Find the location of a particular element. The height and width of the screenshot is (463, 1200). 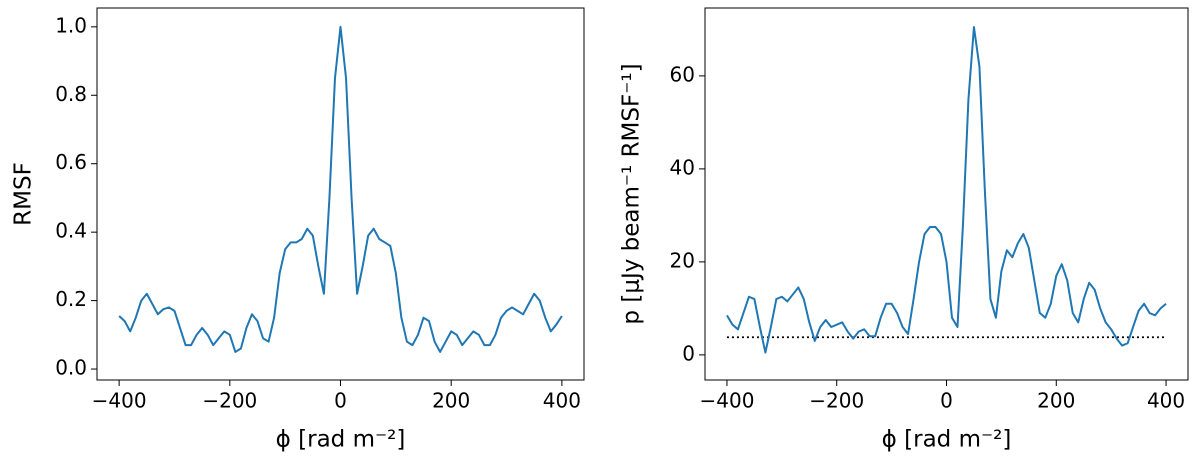

y-tick-label: 1.0 is located at coordinates (71, 25).